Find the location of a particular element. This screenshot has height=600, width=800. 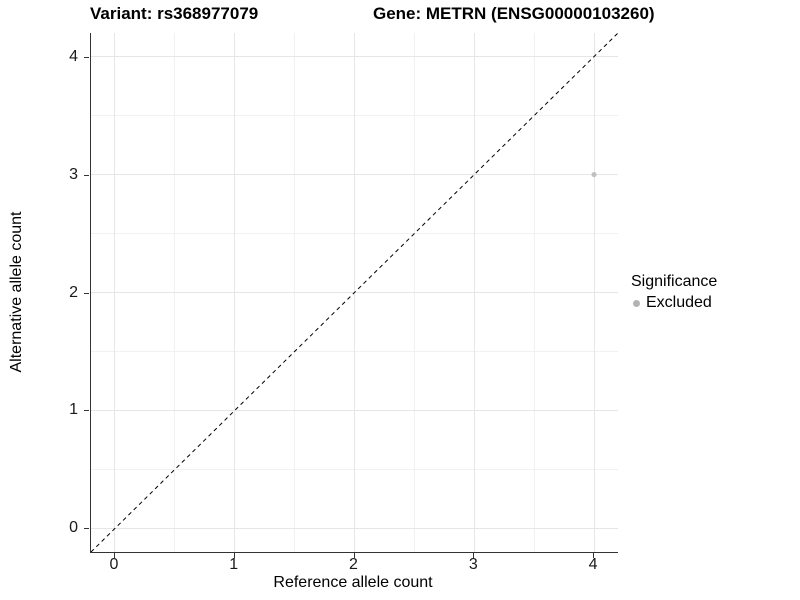

x-tick-label: 4 is located at coordinates (593, 564).